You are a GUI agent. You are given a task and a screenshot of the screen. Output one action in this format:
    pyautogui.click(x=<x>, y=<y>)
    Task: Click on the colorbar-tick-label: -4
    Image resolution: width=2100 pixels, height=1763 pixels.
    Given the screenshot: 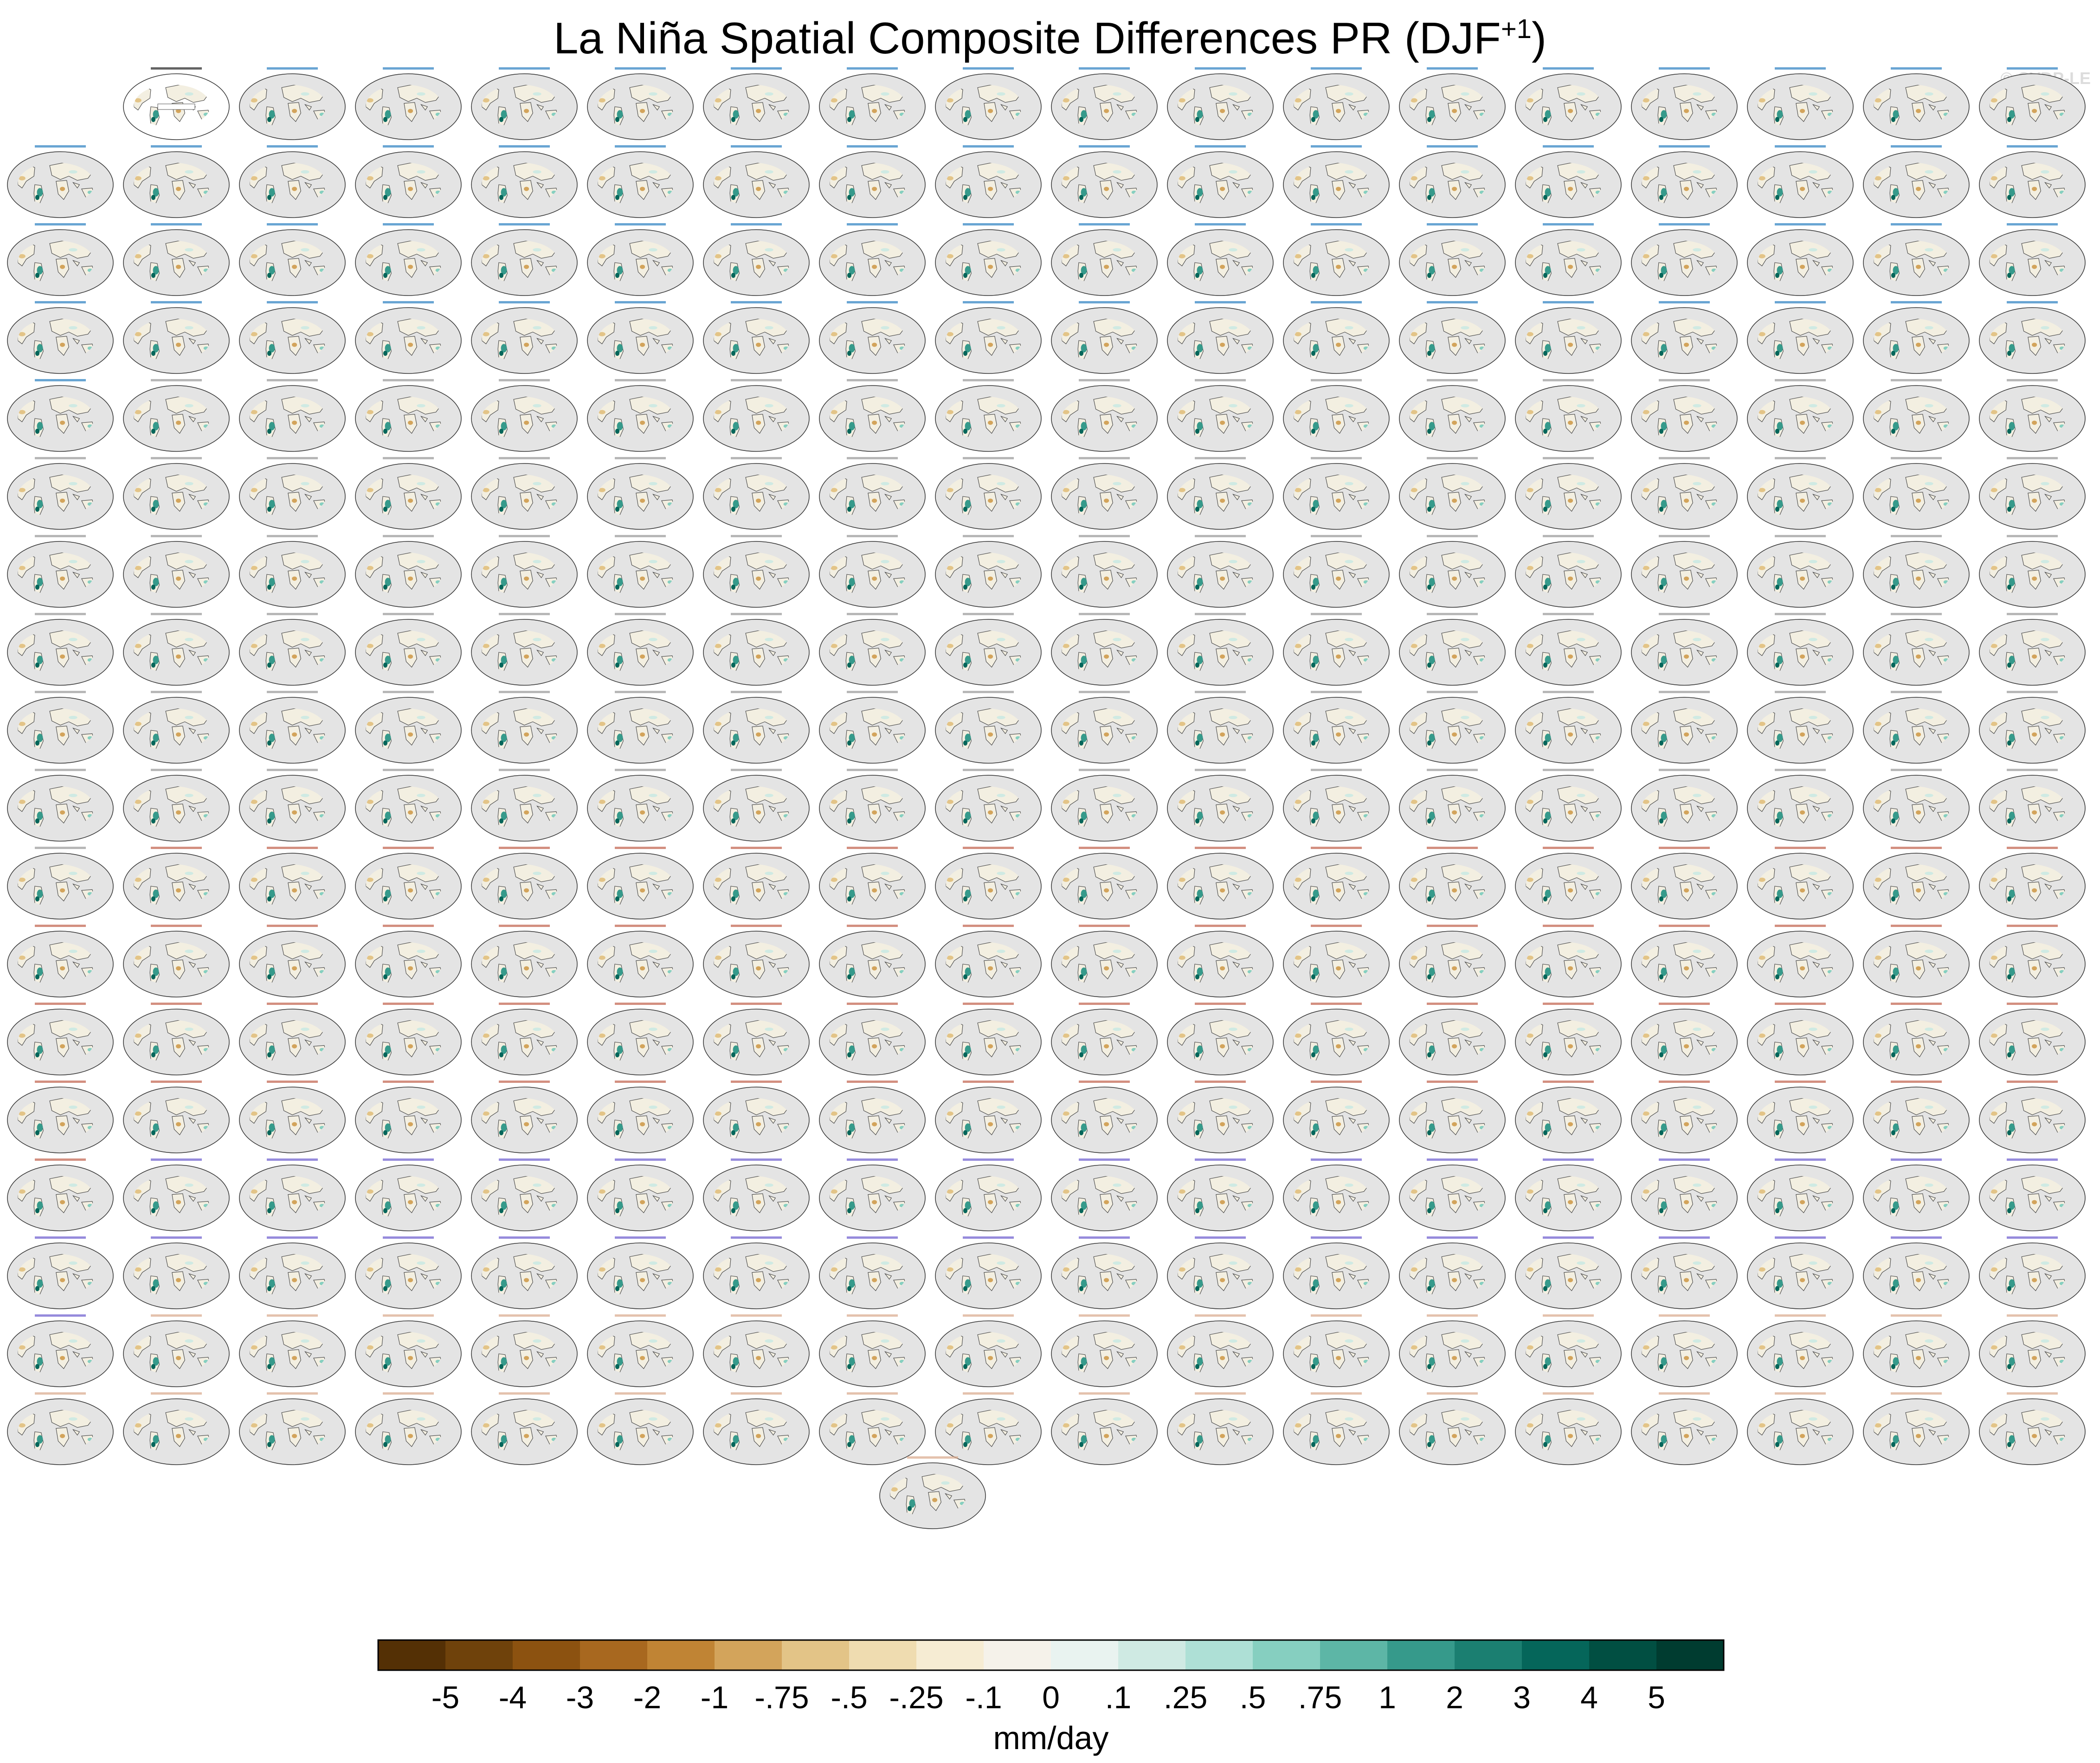 What is the action you would take?
    pyautogui.click(x=513, y=1697)
    